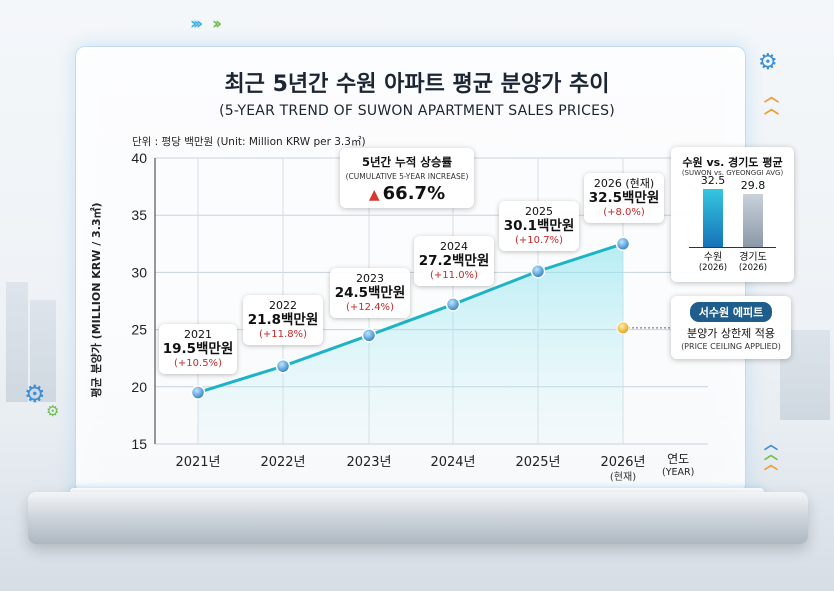 This screenshot has width=834, height=591. I want to click on chevron-up-icon: ︿ ︿, so click(772, 102).